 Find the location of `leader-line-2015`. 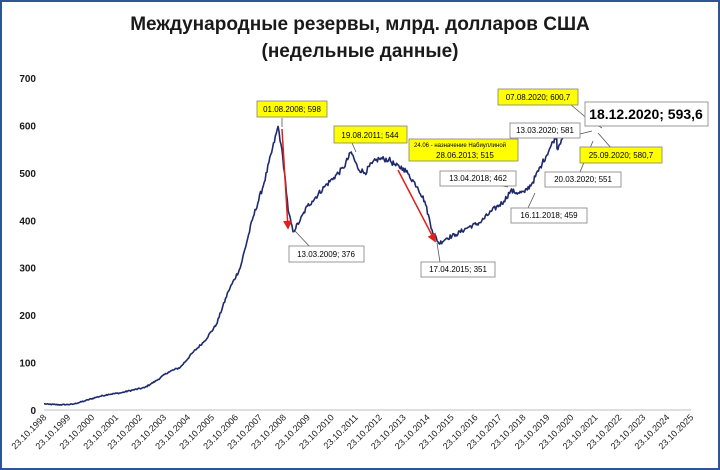

leader-line-2015 is located at coordinates (438, 252).